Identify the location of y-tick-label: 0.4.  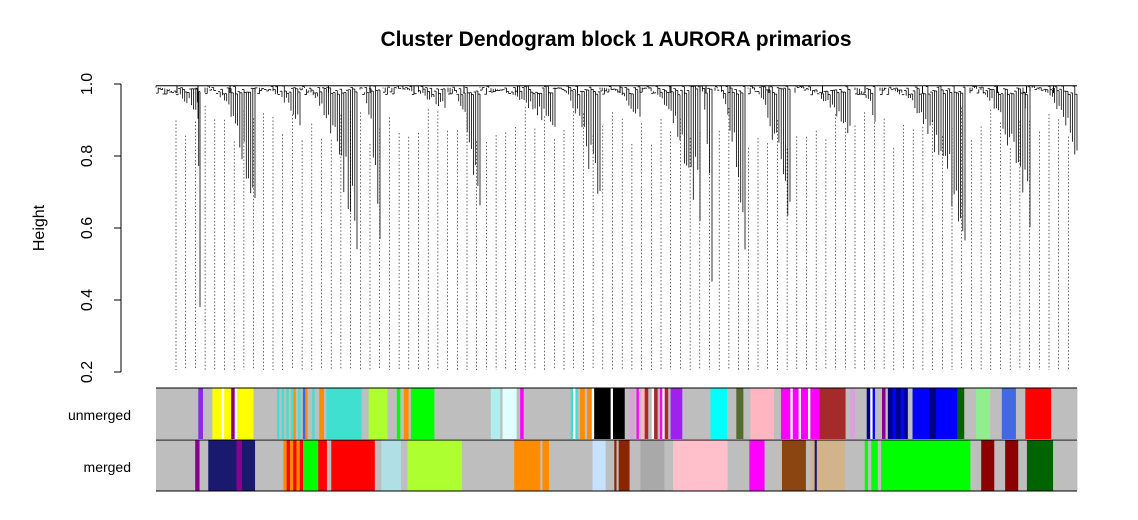
(87, 300).